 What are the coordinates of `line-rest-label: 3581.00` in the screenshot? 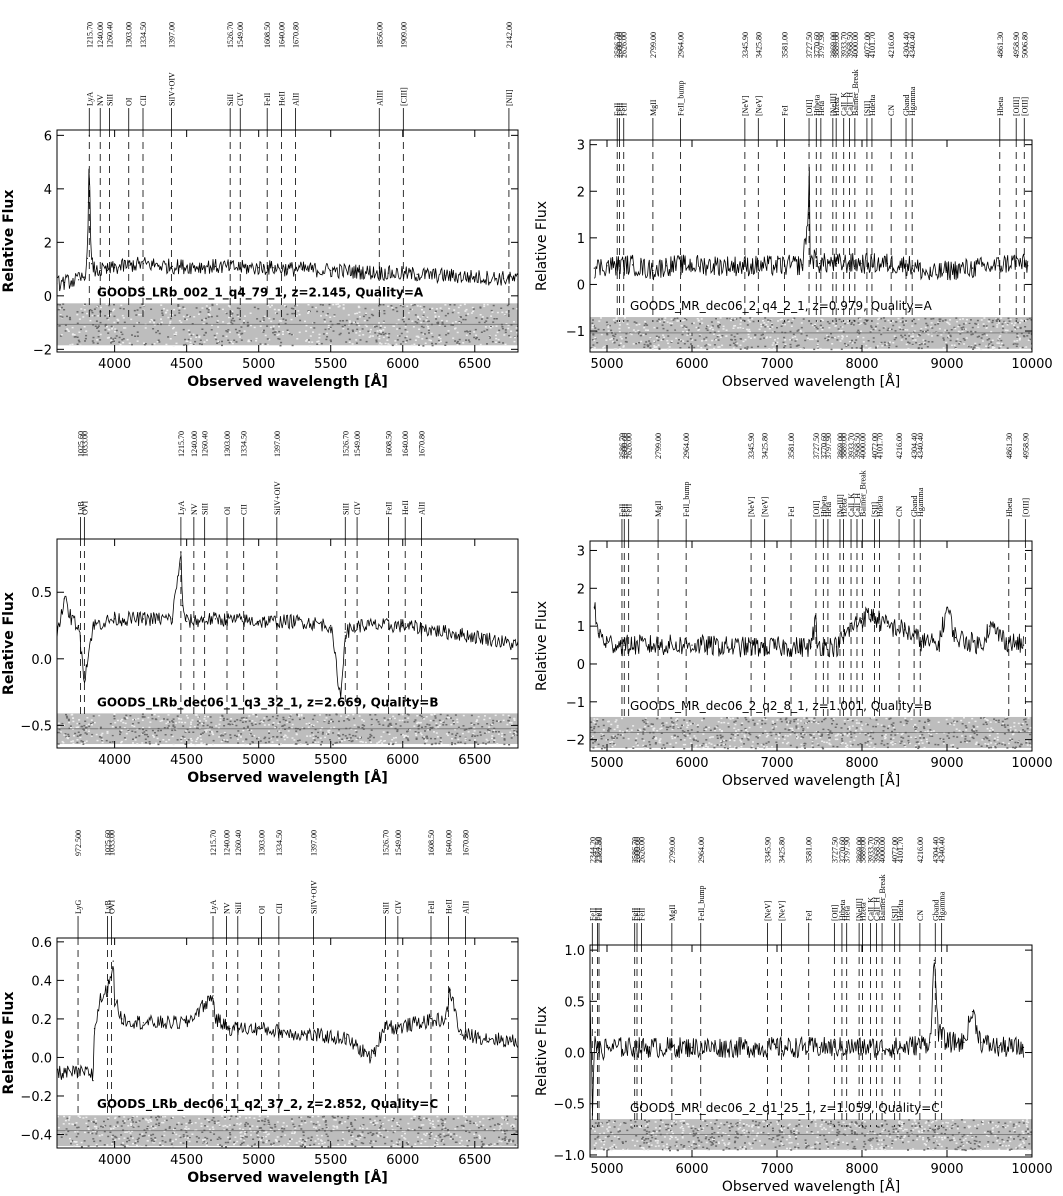 It's located at (784, 45).